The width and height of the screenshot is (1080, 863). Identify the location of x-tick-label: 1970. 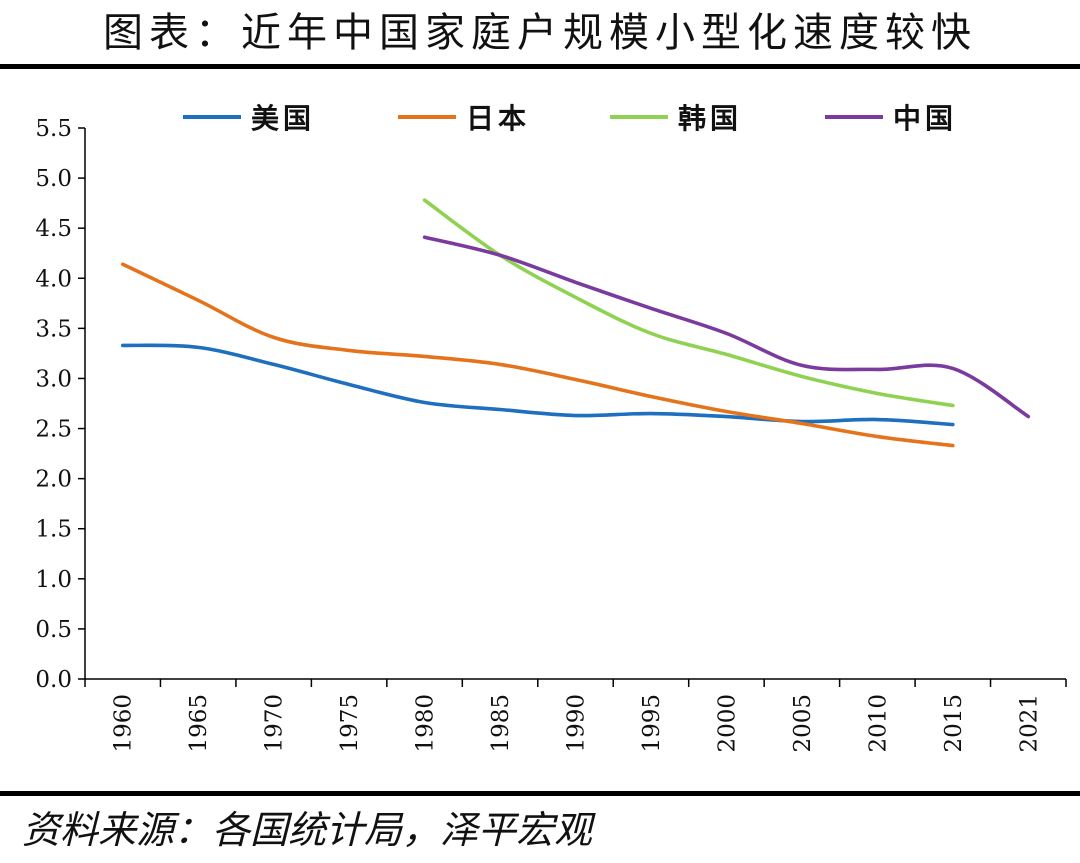
(275, 723).